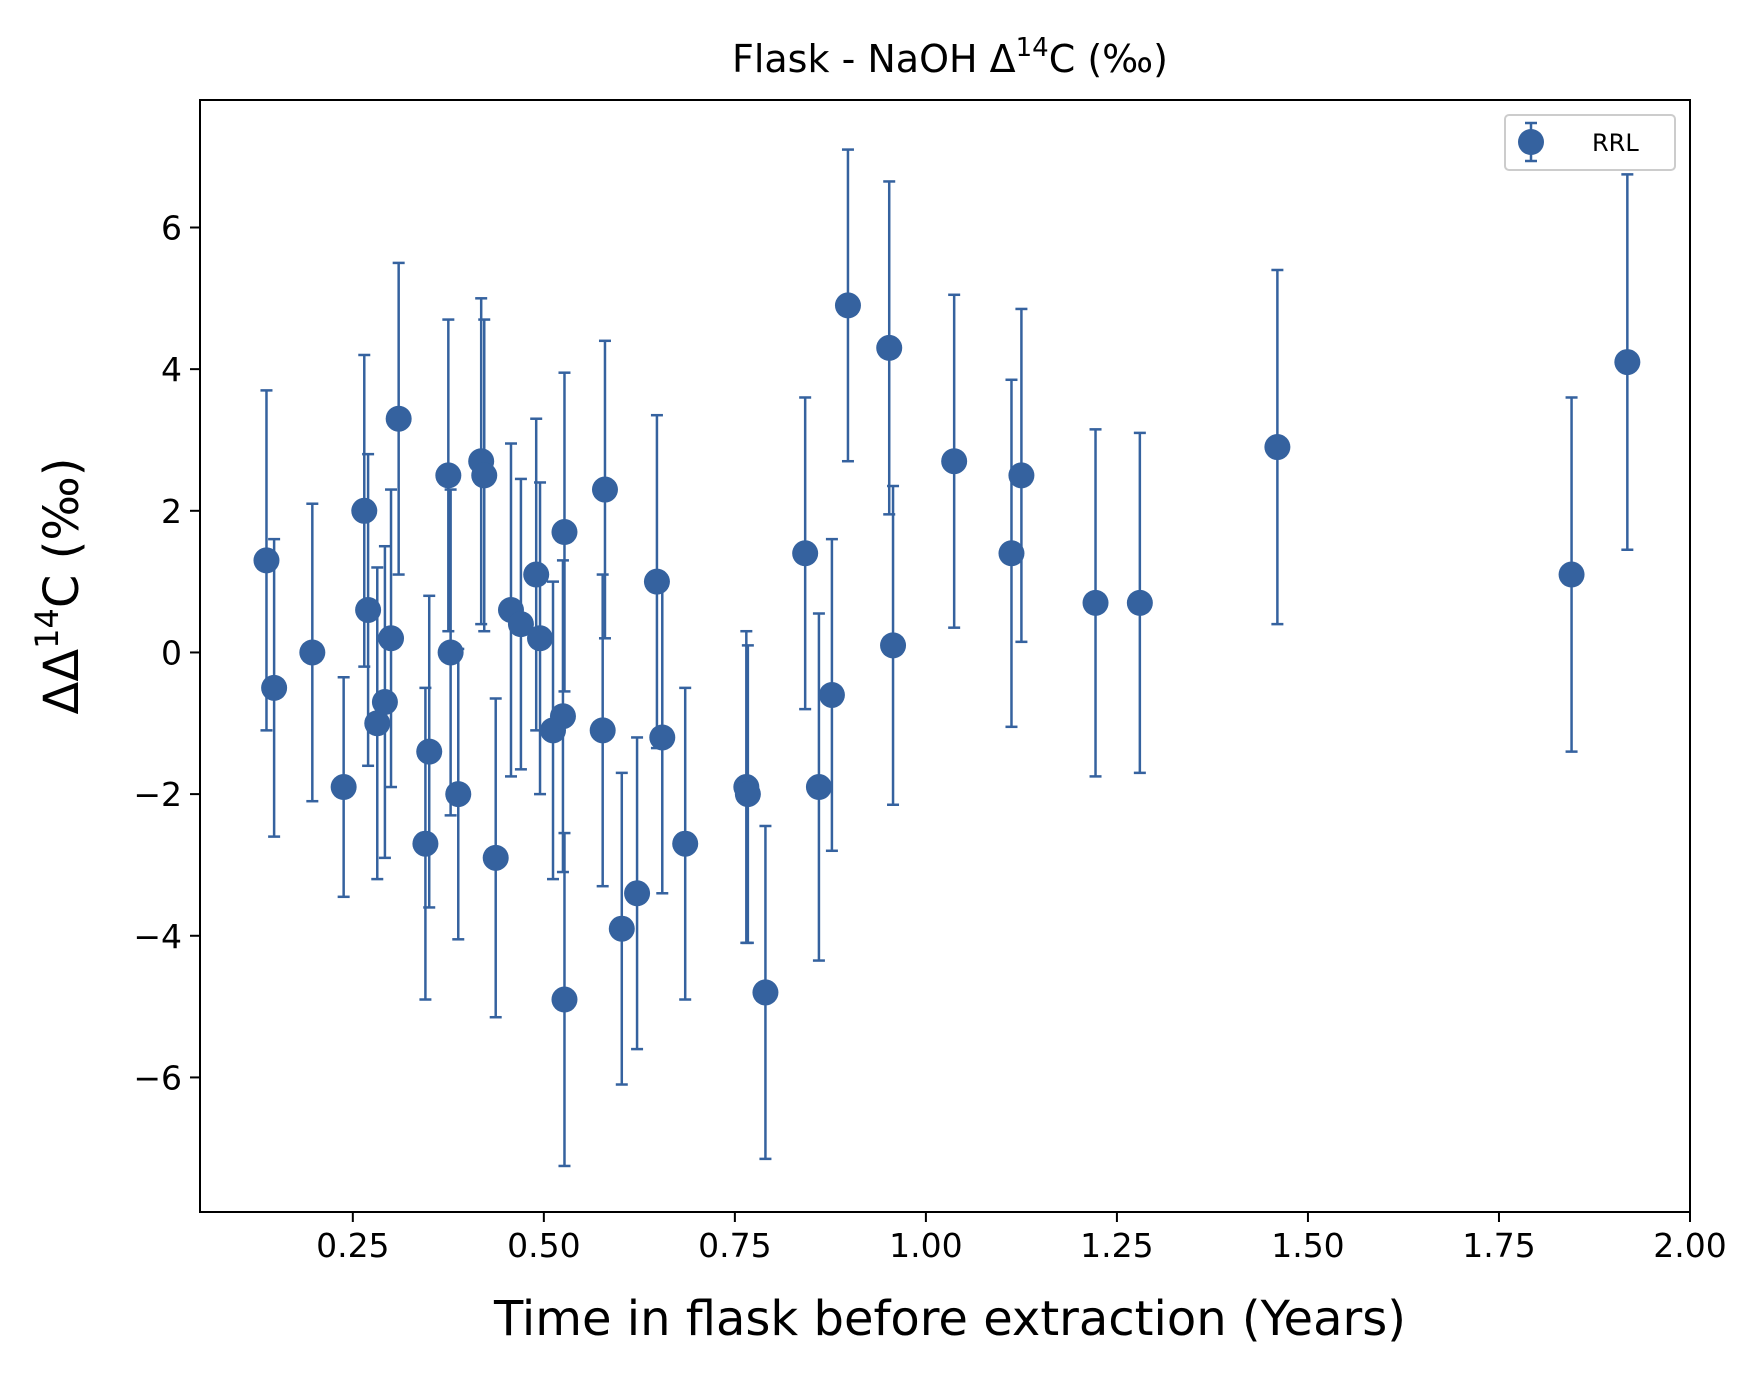  I want to click on legend-label-rrl: RRL, so click(1615, 143).